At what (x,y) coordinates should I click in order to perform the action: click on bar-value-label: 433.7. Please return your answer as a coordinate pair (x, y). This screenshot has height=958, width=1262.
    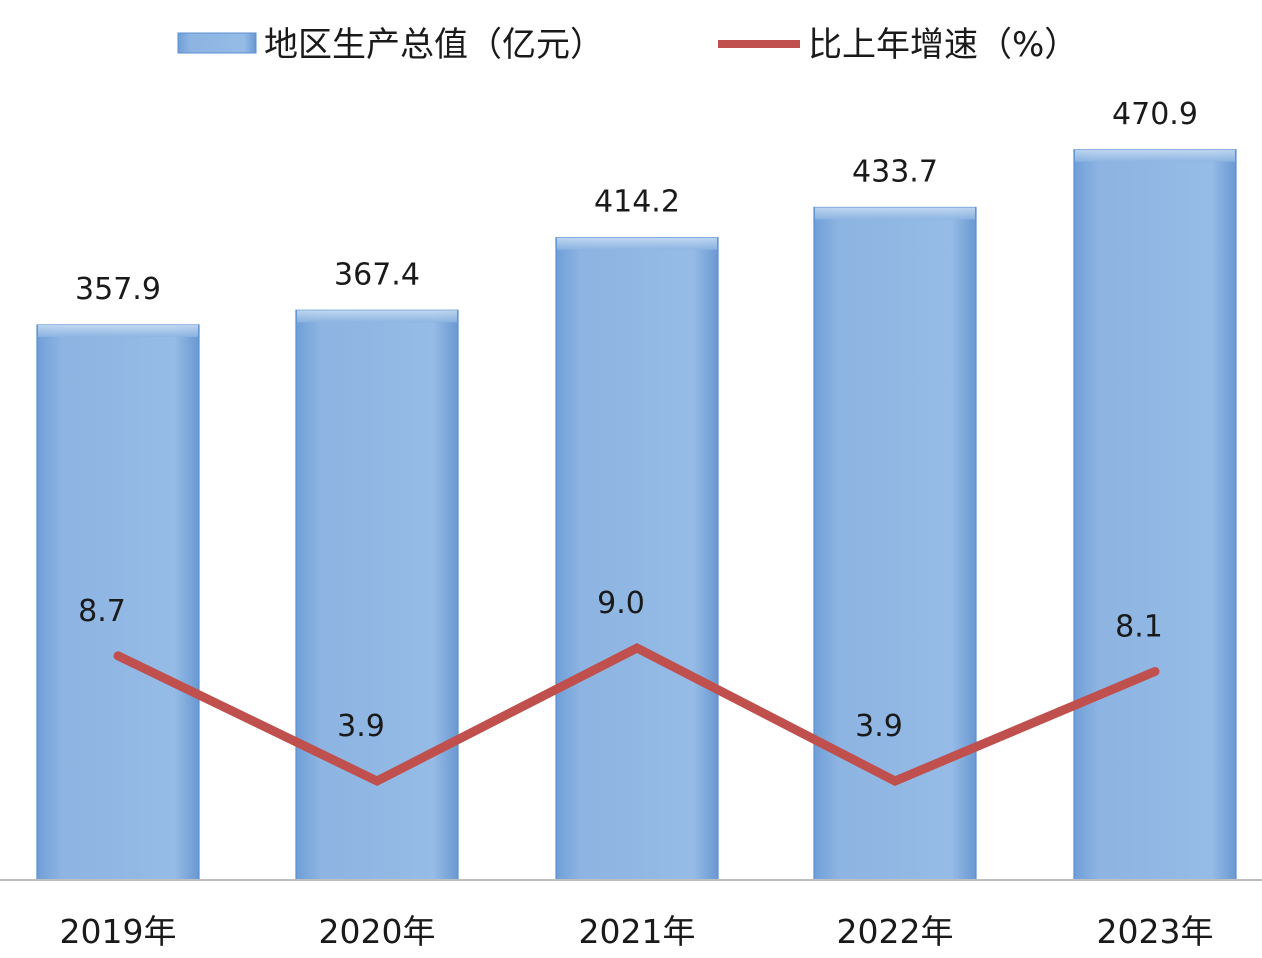
    Looking at the image, I should click on (895, 171).